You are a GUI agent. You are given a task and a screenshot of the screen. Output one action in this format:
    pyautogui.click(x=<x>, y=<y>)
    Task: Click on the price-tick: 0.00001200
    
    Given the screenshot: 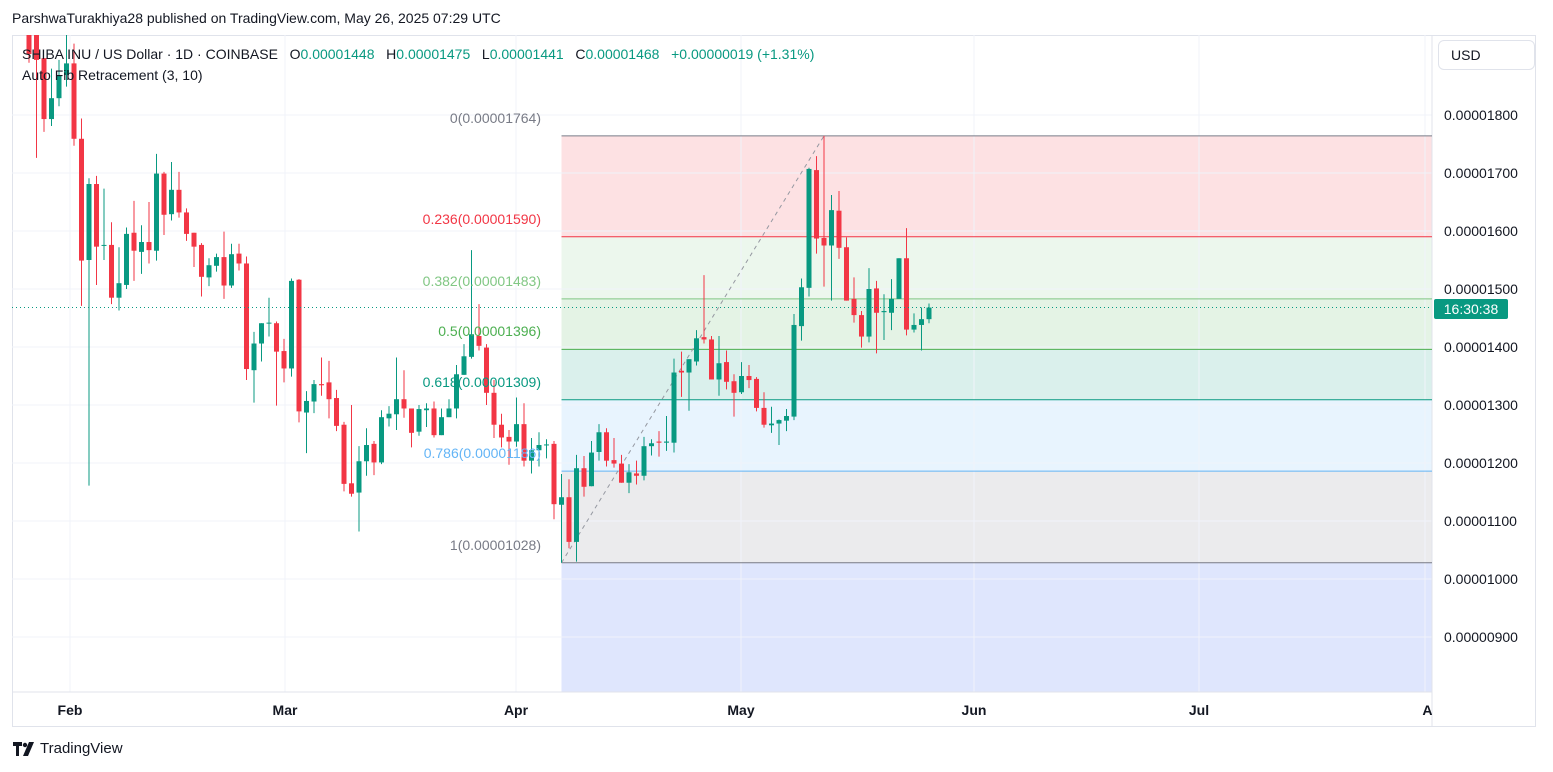 What is the action you would take?
    pyautogui.click(x=1481, y=463)
    